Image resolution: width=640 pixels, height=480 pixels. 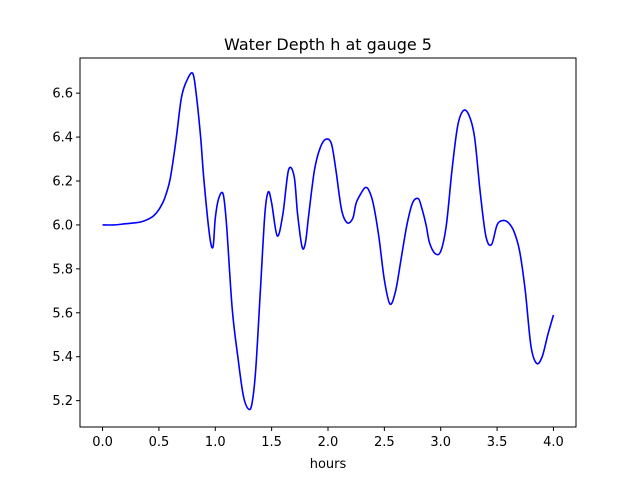 What do you see at coordinates (62, 225) in the screenshot?
I see `y-tick-label: 6.0` at bounding box center [62, 225].